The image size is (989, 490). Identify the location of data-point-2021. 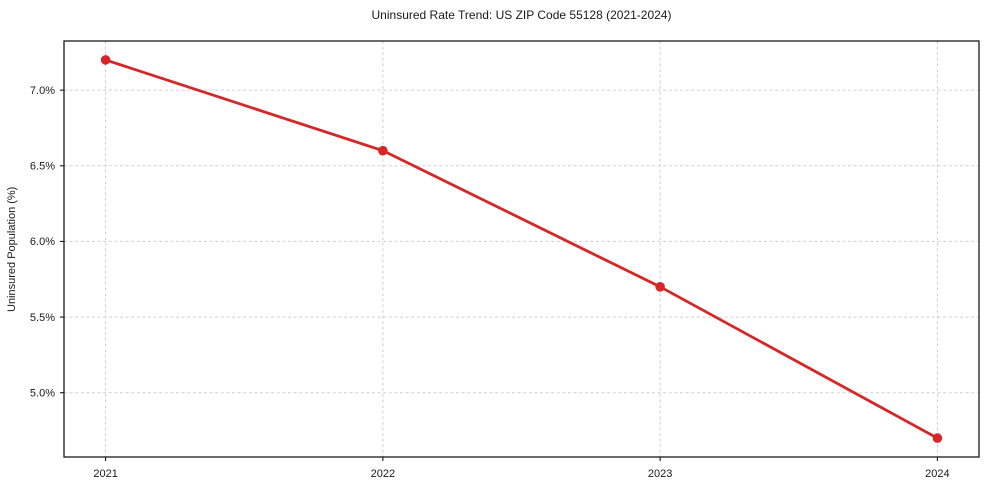
(105, 60).